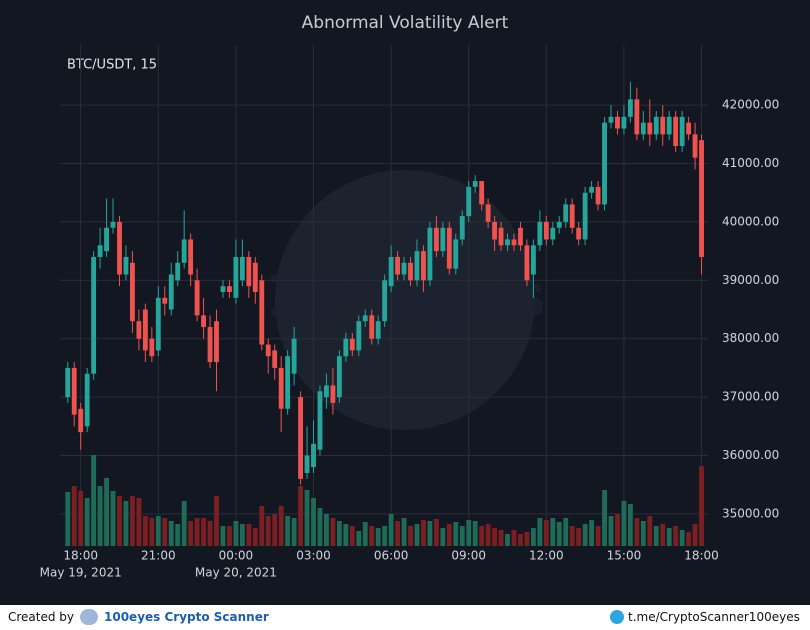 This screenshot has width=810, height=630. What do you see at coordinates (236, 556) in the screenshot?
I see `x-tick-label: 00:00` at bounding box center [236, 556].